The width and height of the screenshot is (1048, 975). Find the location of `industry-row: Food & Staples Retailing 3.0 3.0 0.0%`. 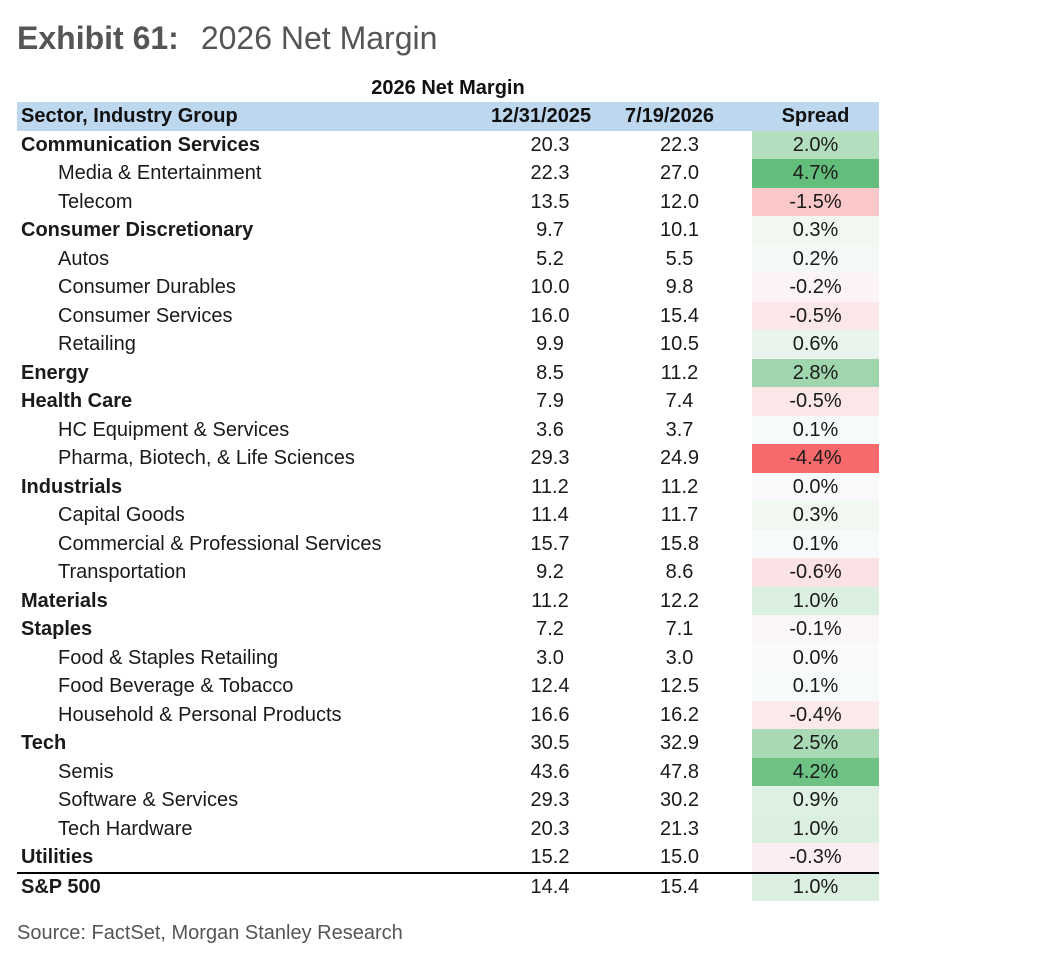

industry-row: Food & Staples Retailing 3.0 3.0 0.0% is located at coordinates (448, 657).